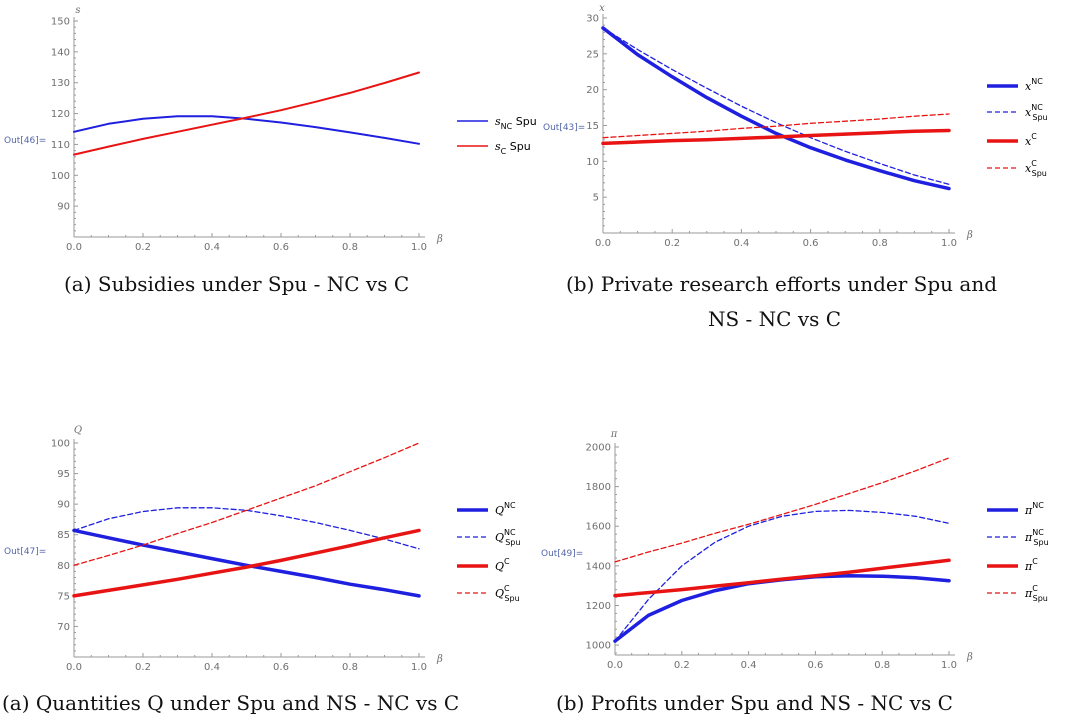  I want to click on y-tick-label: 1400, so click(598, 566).